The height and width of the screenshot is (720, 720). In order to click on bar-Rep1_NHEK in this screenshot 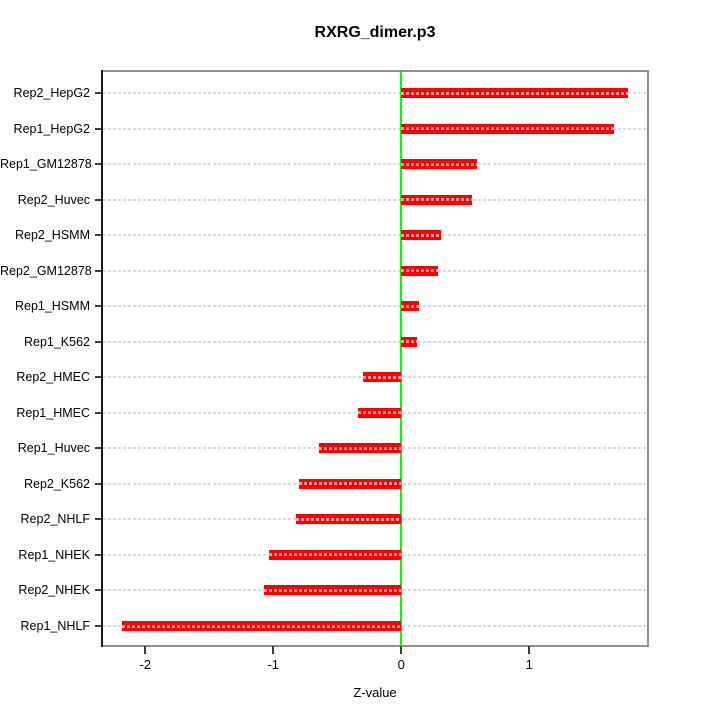, I will do `click(335, 554)`.